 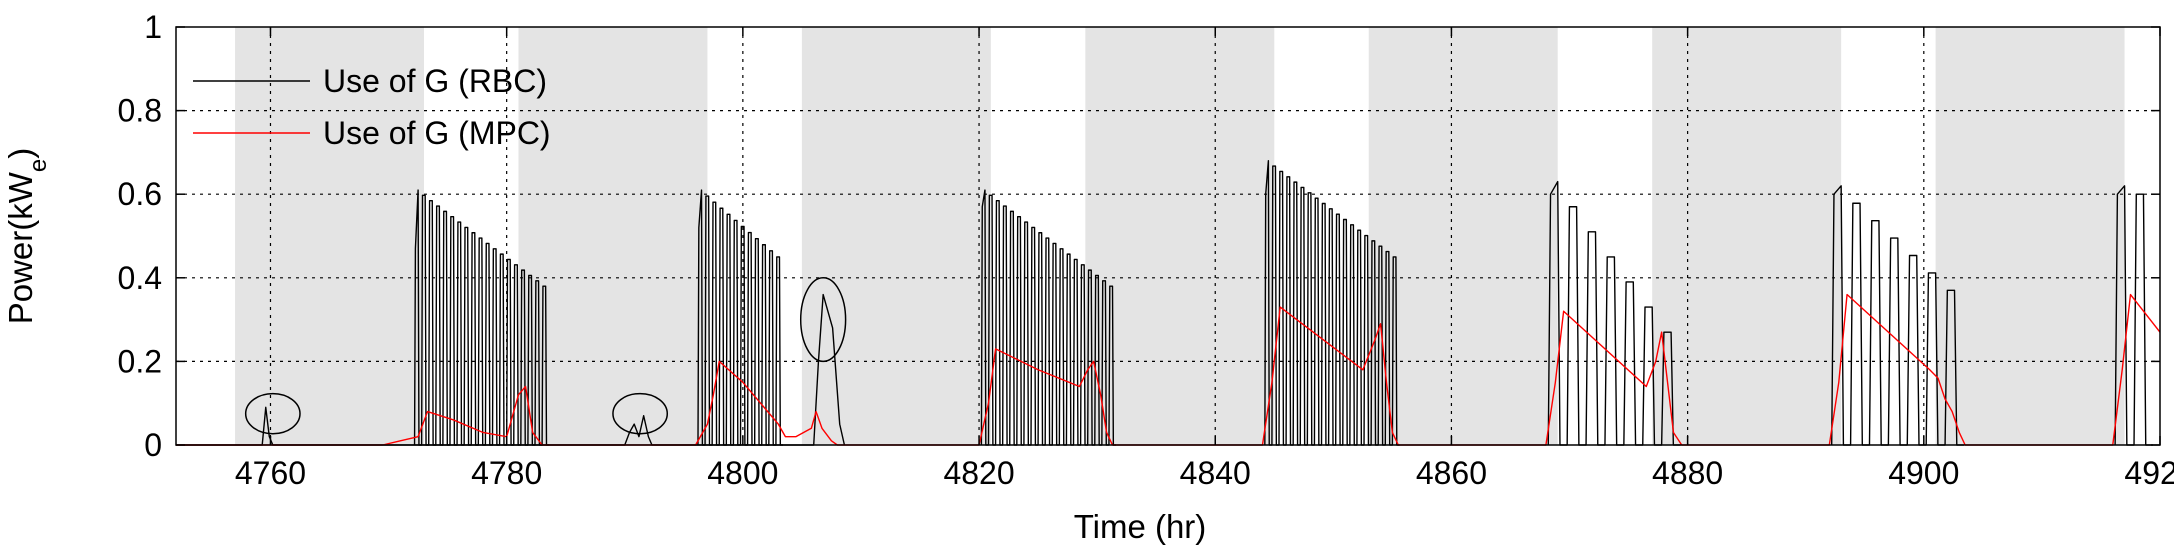 What do you see at coordinates (140, 111) in the screenshot?
I see `y-tick-label-4: 0.8` at bounding box center [140, 111].